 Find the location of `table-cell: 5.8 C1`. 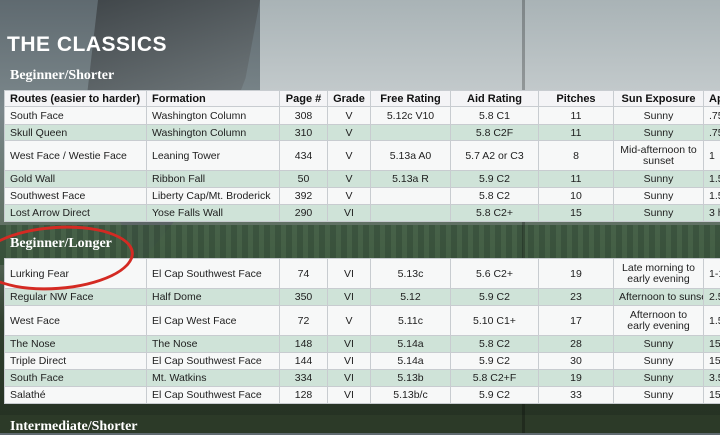

table-cell: 5.8 C1 is located at coordinates (495, 116).